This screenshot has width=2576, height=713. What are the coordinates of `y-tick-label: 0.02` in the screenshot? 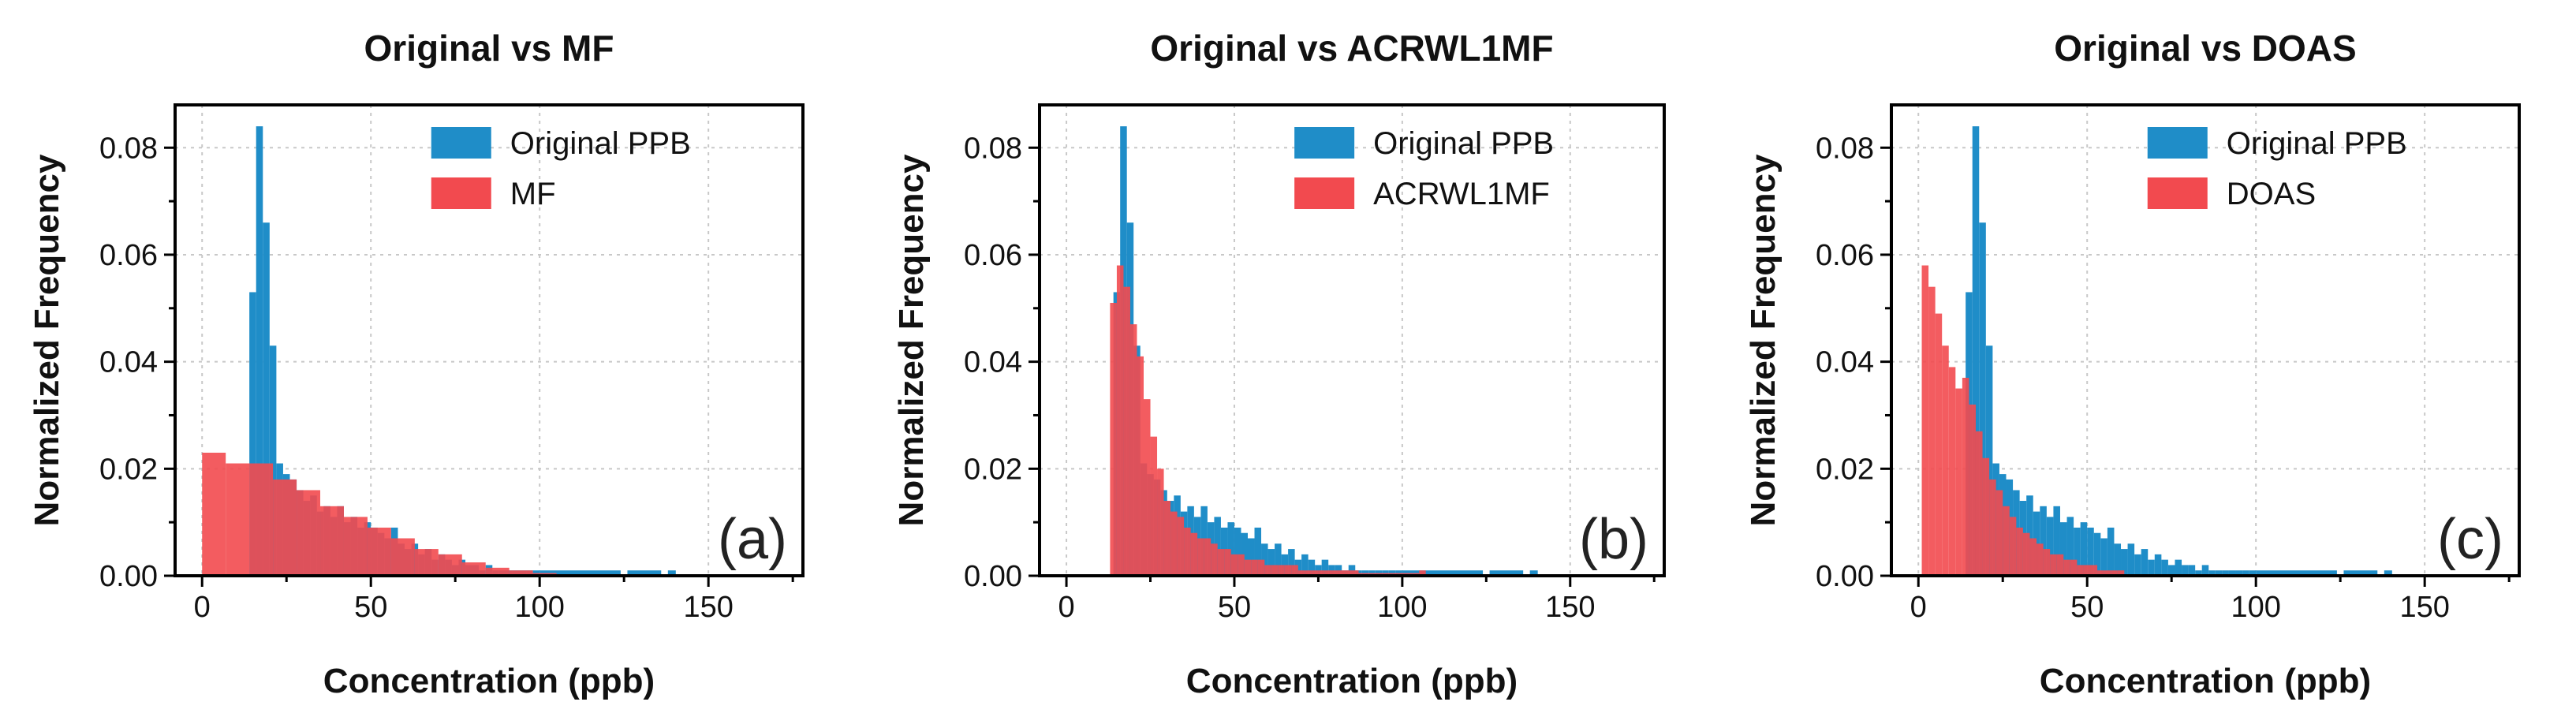 It's located at (128, 470).